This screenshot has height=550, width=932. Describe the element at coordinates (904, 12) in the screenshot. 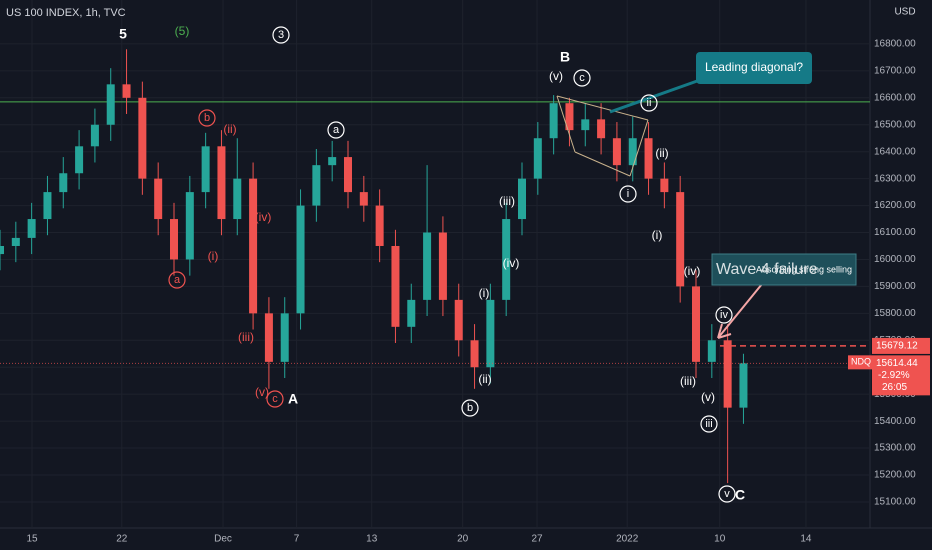

I see `currency: USD` at that location.